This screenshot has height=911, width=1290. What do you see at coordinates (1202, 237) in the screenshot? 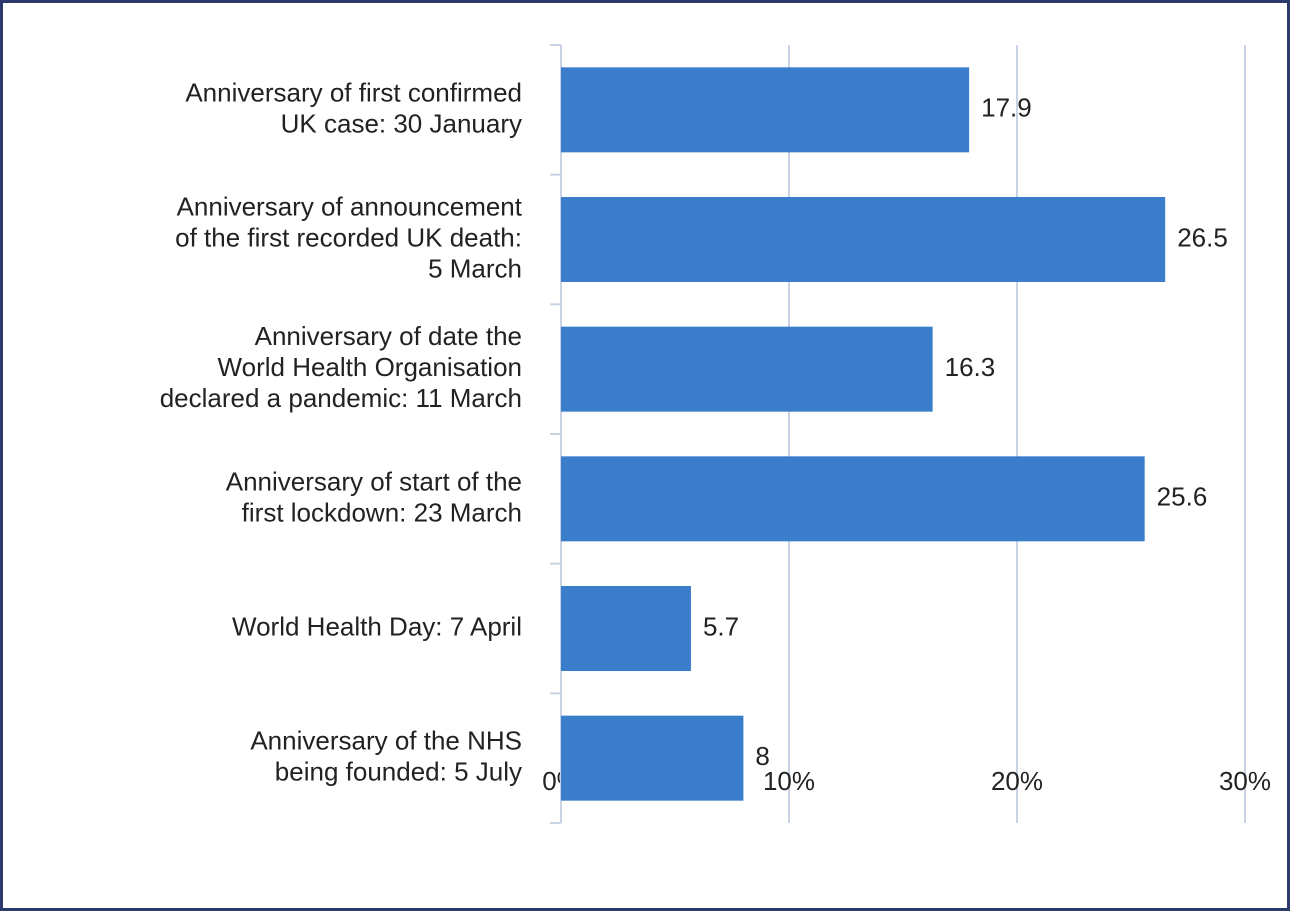
I see `value-label: 26.5` at bounding box center [1202, 237].